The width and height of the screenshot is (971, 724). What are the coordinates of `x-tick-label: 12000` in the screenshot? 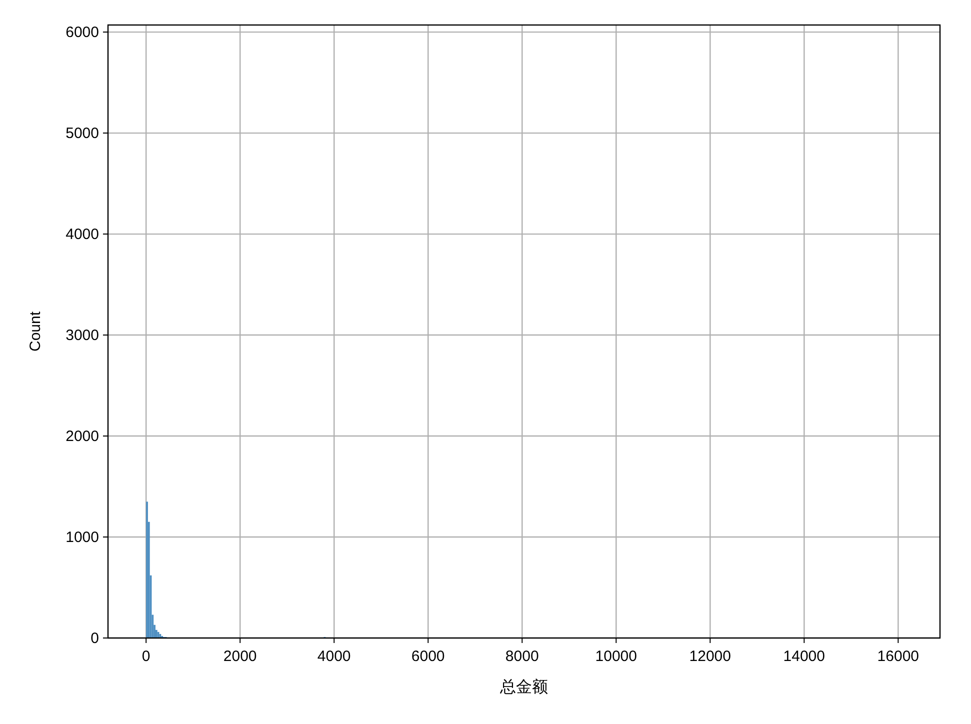 It's located at (710, 656).